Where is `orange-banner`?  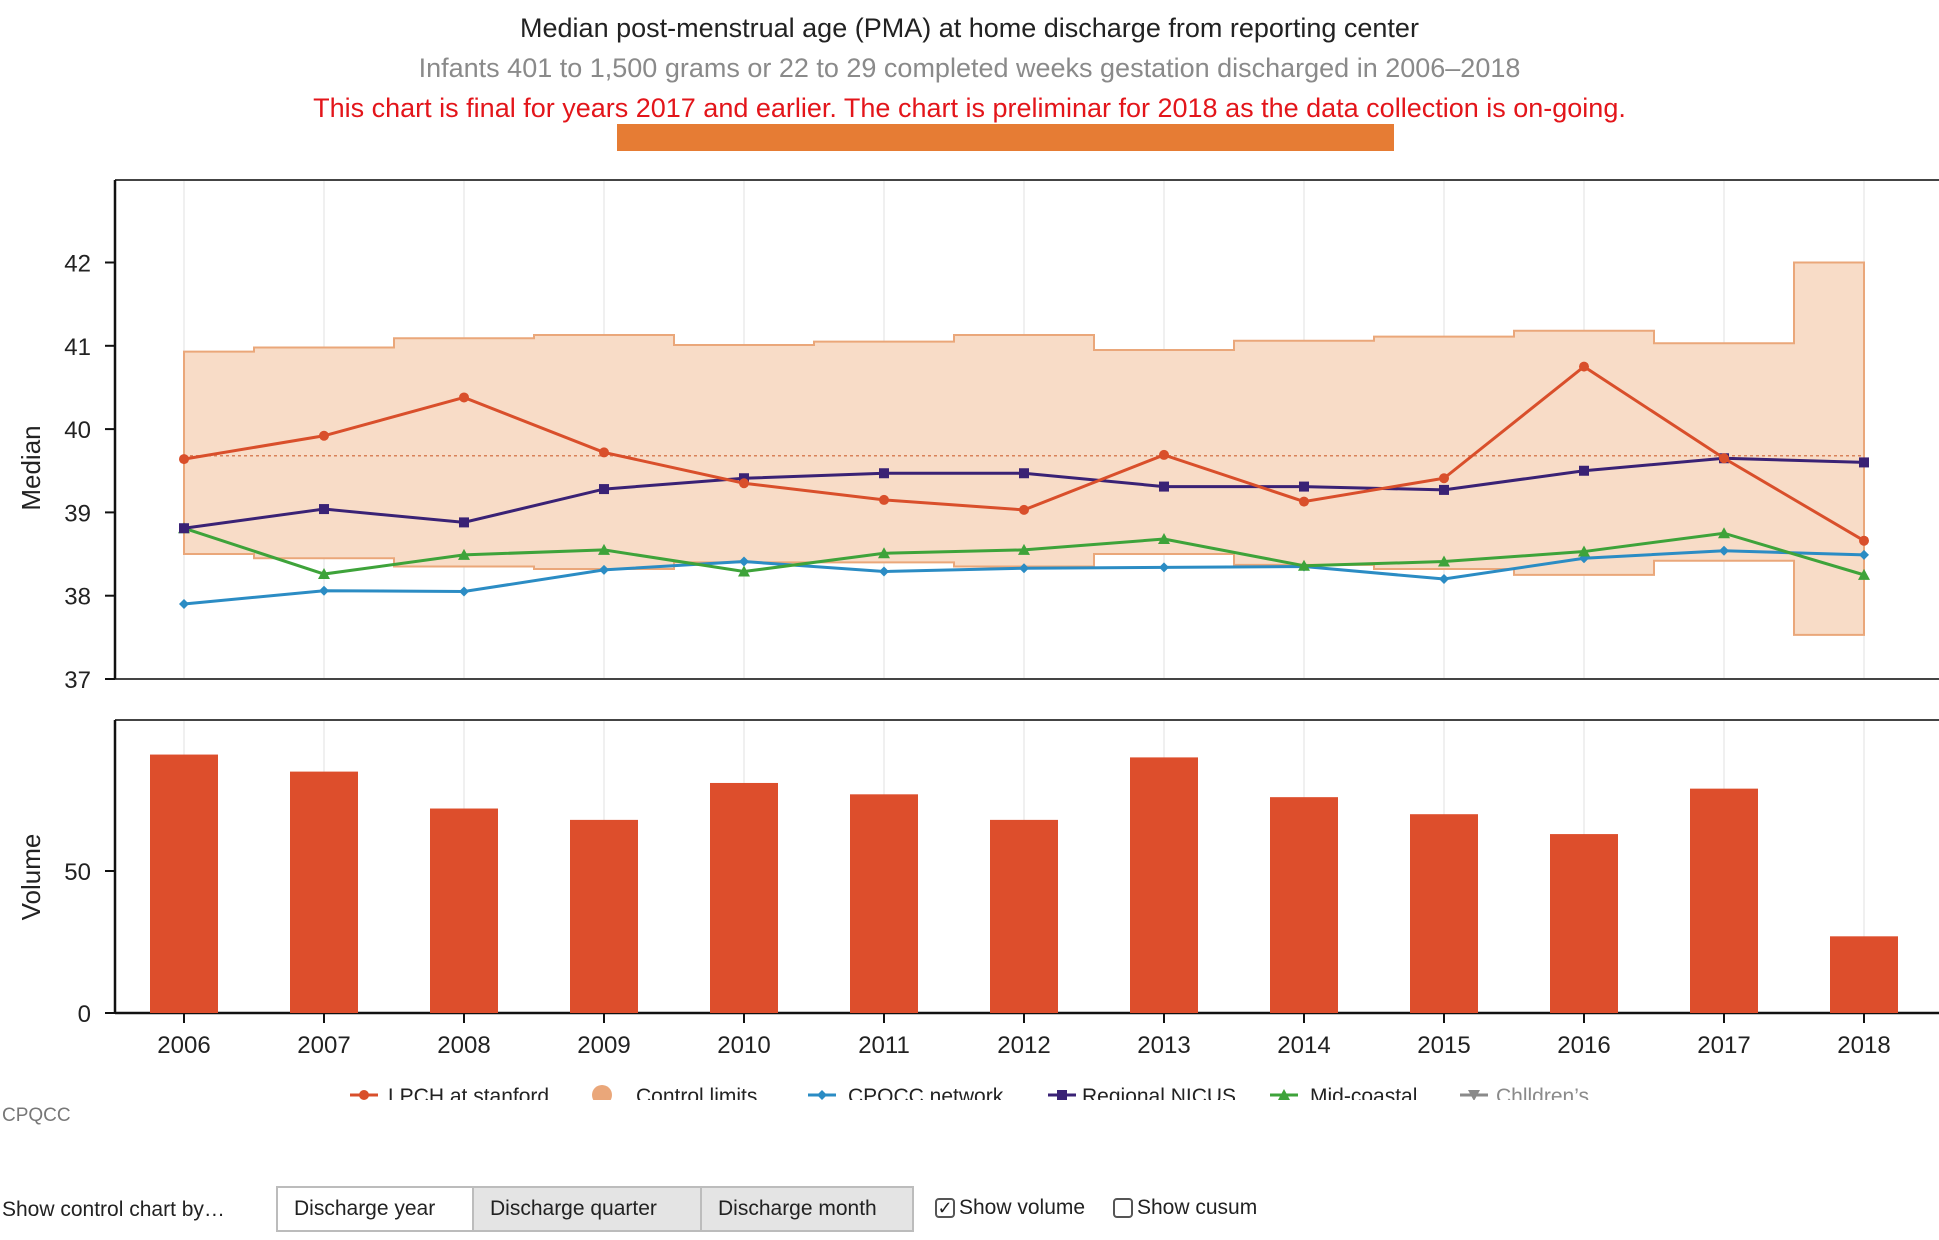
orange-banner is located at coordinates (1005, 137).